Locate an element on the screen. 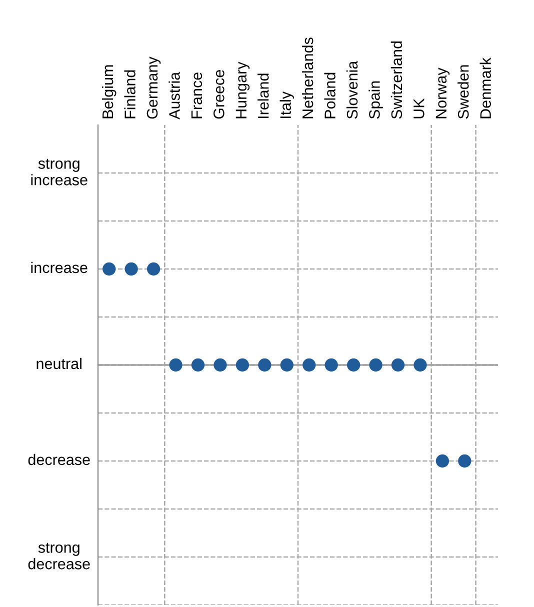 Image resolution: width=534 pixels, height=607 pixels. x-tick-label: Germany is located at coordinates (153, 87).